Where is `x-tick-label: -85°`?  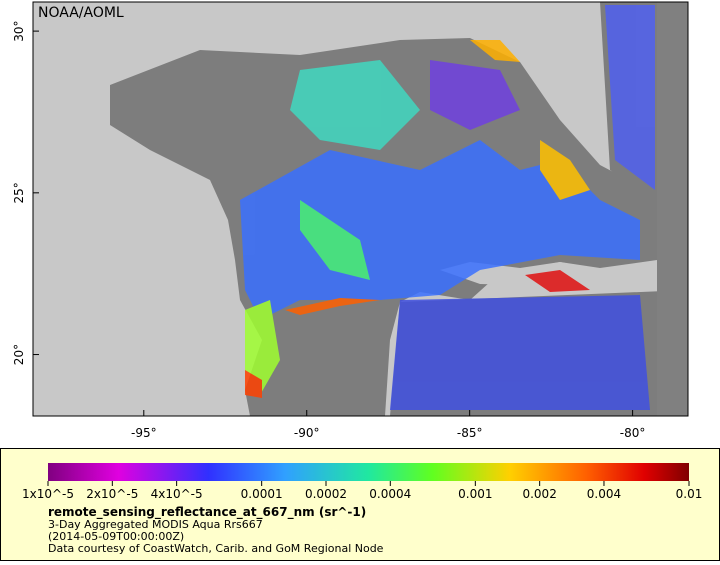
x-tick-label: -85° is located at coordinates (470, 433).